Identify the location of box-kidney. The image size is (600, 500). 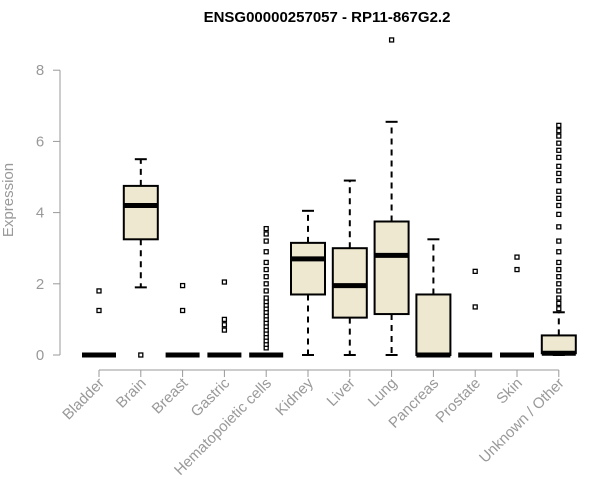
(308, 282).